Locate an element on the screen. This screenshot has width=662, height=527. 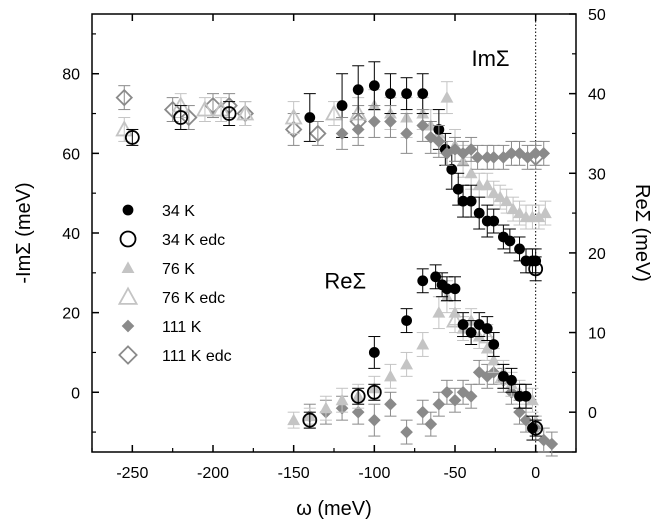
x-tick-label: -50 is located at coordinates (454, 473).